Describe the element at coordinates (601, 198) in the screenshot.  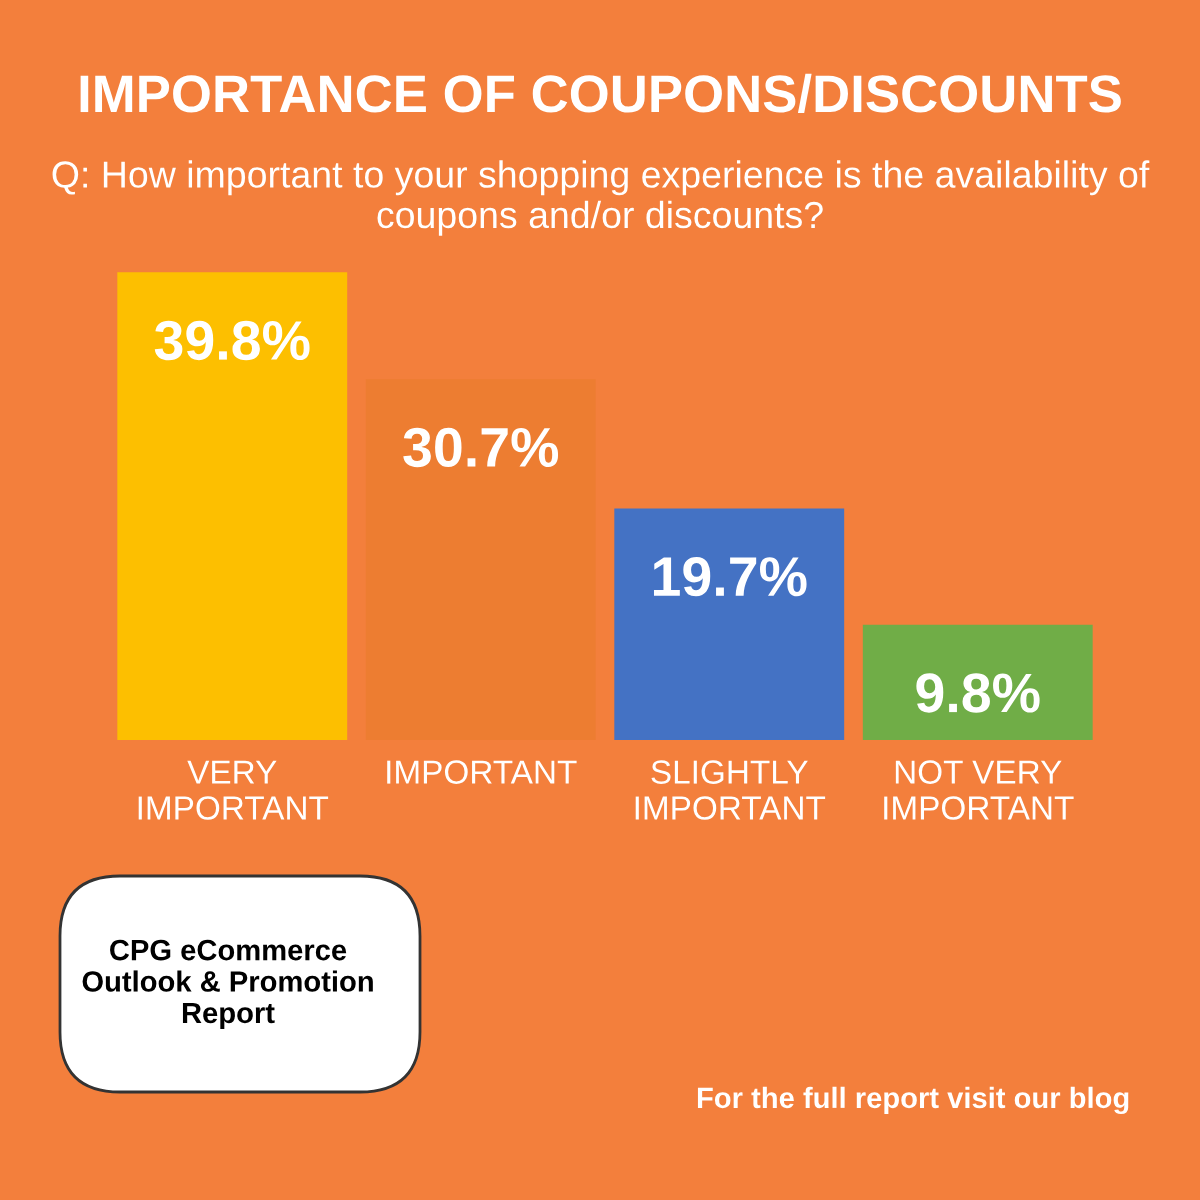
I see `chart-subtitle: Q: How important to your shopping experience is the availability of coupons and/or discounts?` at that location.